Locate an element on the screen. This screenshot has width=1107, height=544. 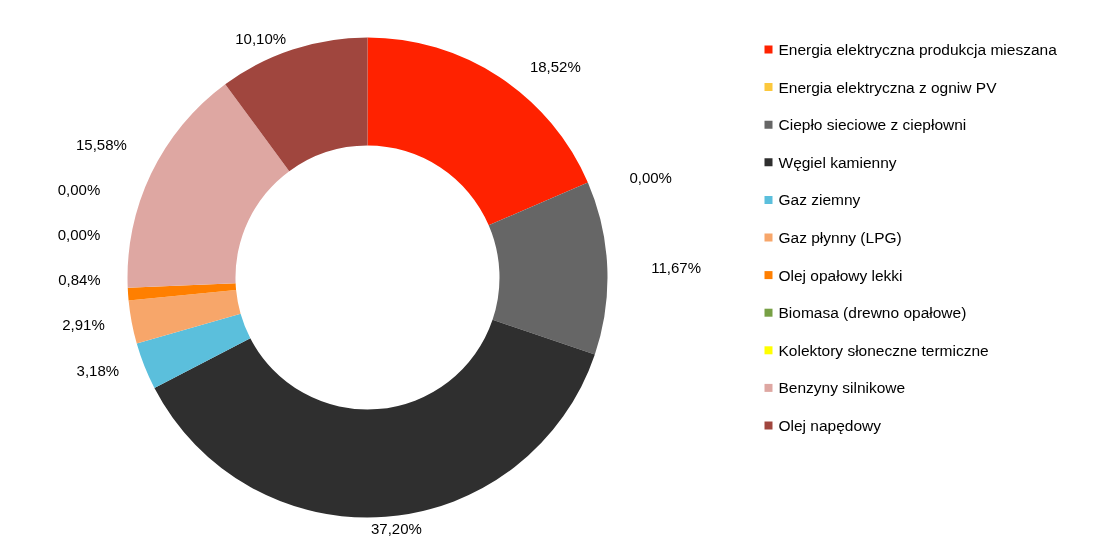
legend-label: Biomasa (drewno opałowe) is located at coordinates (872, 313).